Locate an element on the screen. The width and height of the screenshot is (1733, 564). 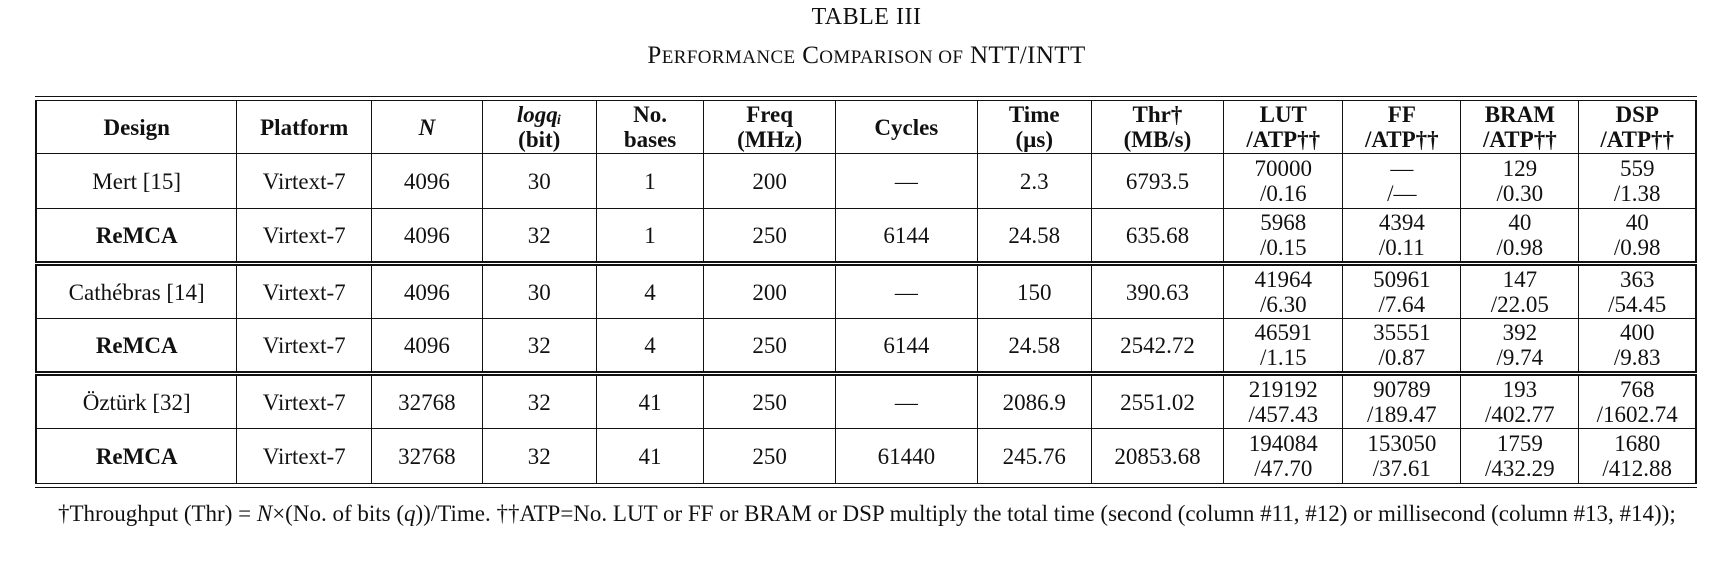
cell-lut: 70000/0.16 is located at coordinates (1283, 181).